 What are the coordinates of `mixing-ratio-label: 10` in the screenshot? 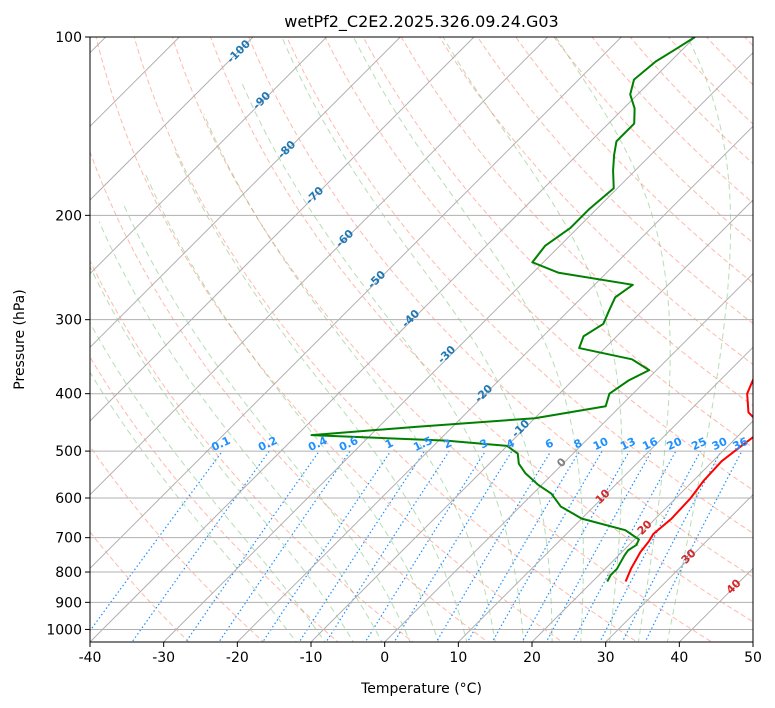 It's located at (601, 444).